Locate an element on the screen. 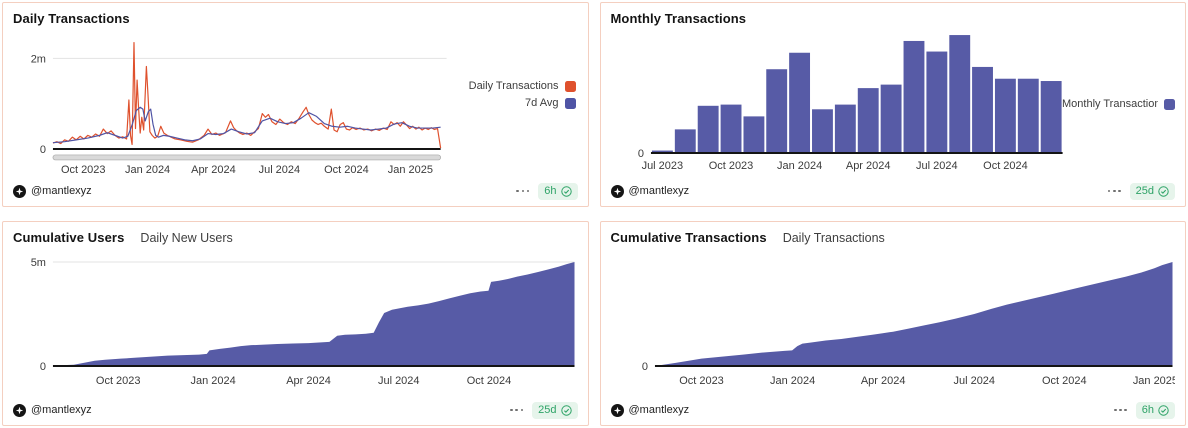 The height and width of the screenshot is (428, 1188). svg-text: 2m is located at coordinates (38, 59).